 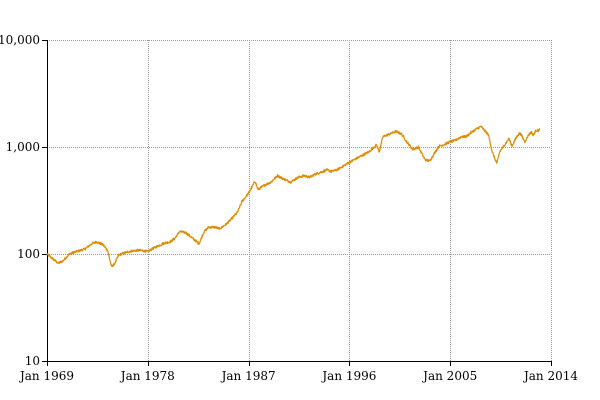 What do you see at coordinates (550, 376) in the screenshot?
I see `x-tick-label: Jan 2014` at bounding box center [550, 376].